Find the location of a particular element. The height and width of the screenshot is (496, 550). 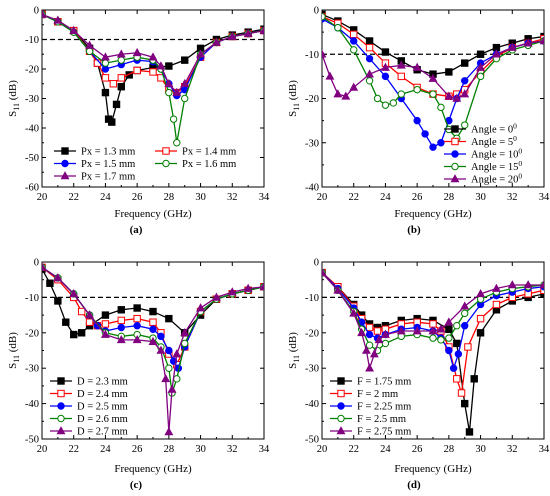

legend-entry-1: F = 1.75 mm is located at coordinates (370, 382).